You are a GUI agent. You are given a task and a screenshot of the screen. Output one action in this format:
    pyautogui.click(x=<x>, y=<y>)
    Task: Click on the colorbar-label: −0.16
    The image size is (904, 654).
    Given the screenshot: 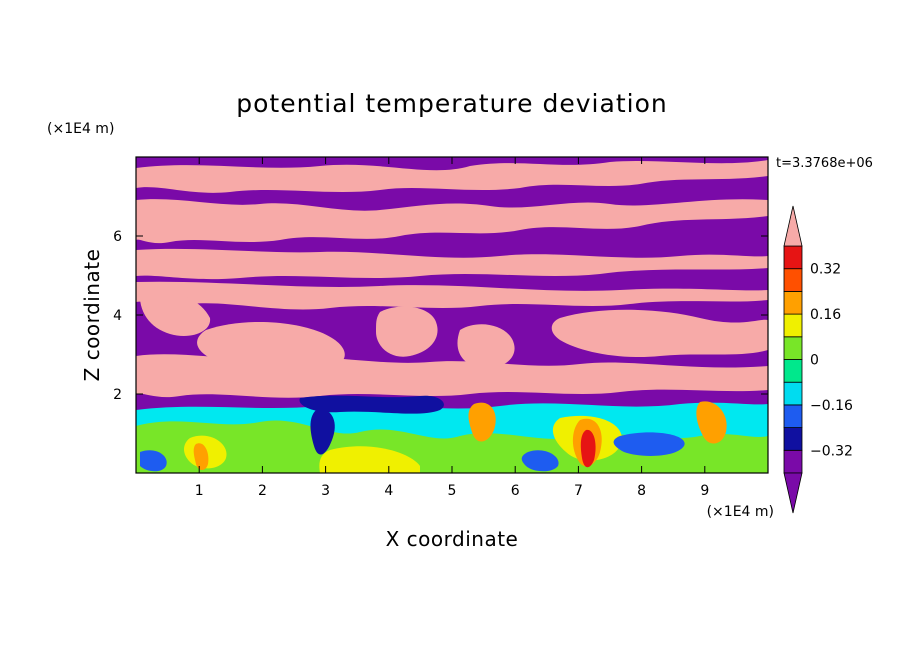 What is the action you would take?
    pyautogui.click(x=831, y=406)
    